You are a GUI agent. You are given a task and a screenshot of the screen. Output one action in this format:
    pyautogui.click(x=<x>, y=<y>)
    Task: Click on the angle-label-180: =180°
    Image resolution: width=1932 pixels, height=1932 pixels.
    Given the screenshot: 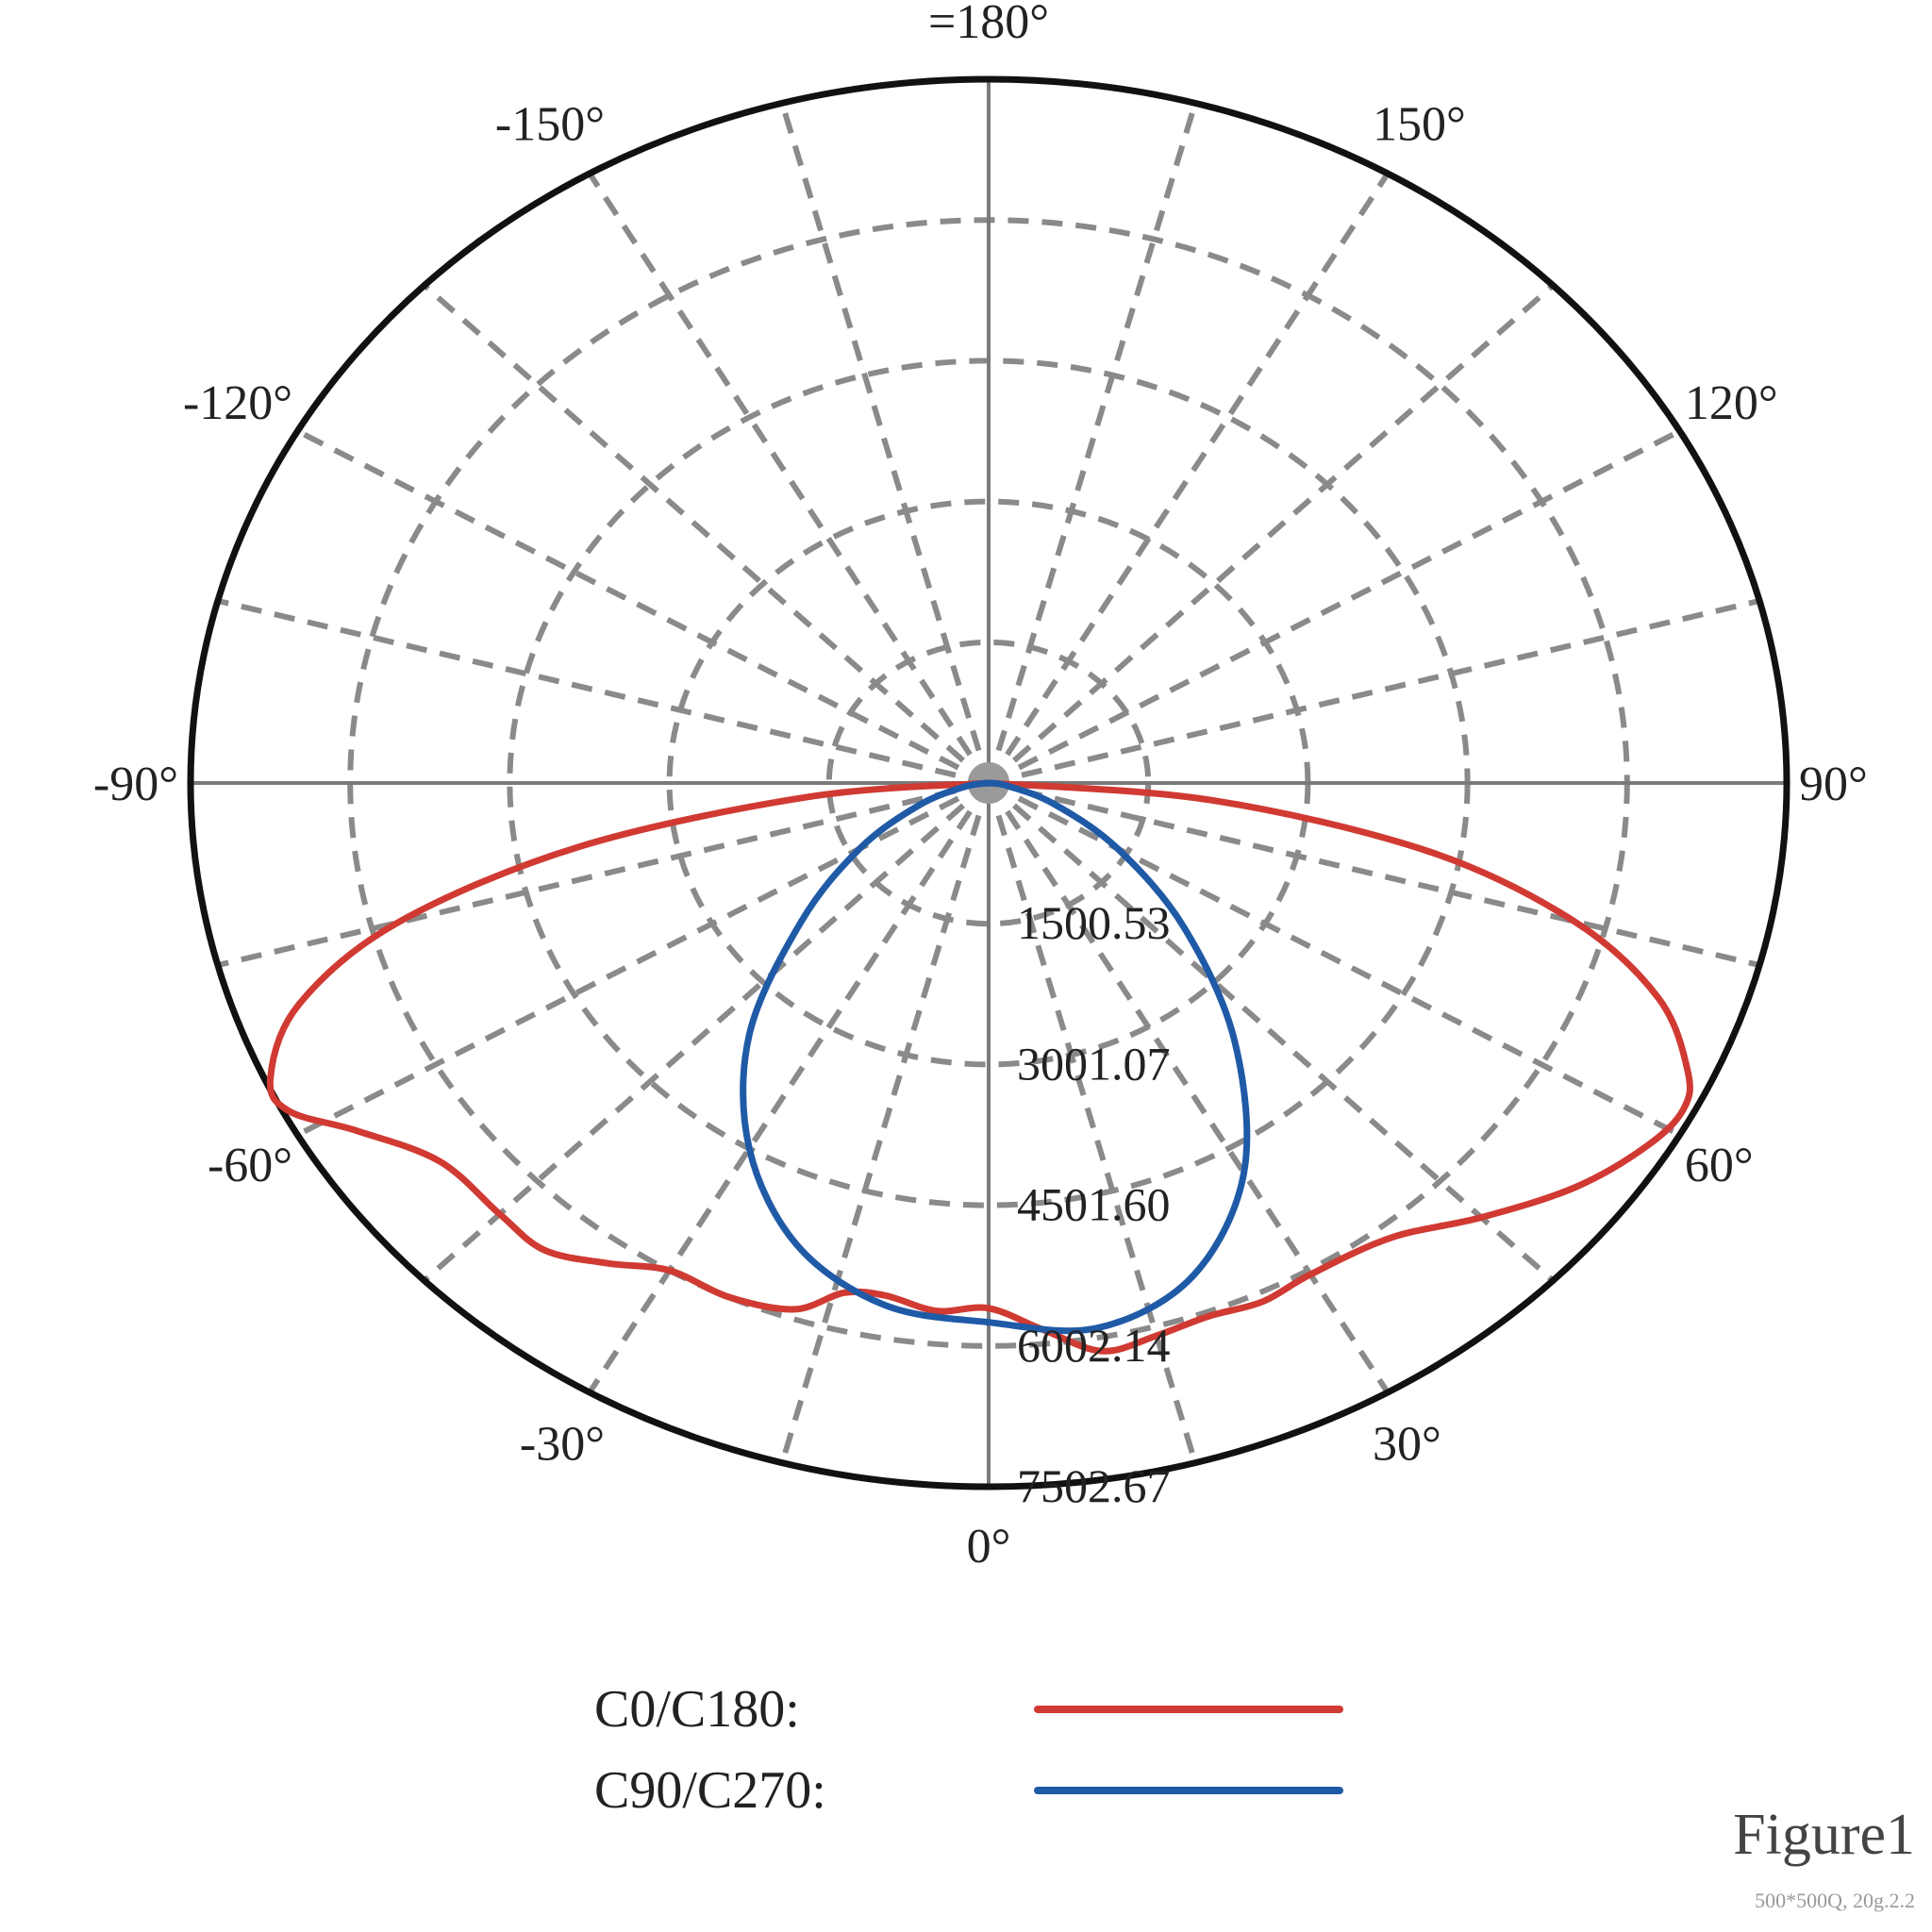 What is the action you would take?
    pyautogui.click(x=989, y=24)
    